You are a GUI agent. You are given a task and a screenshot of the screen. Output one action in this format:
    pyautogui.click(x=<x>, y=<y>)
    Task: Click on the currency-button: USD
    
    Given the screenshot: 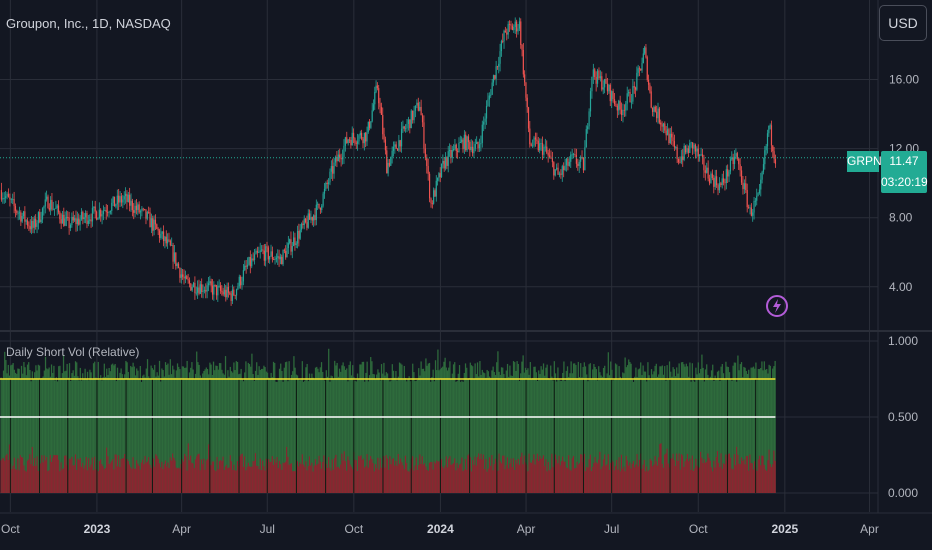 What is the action you would take?
    pyautogui.click(x=903, y=23)
    